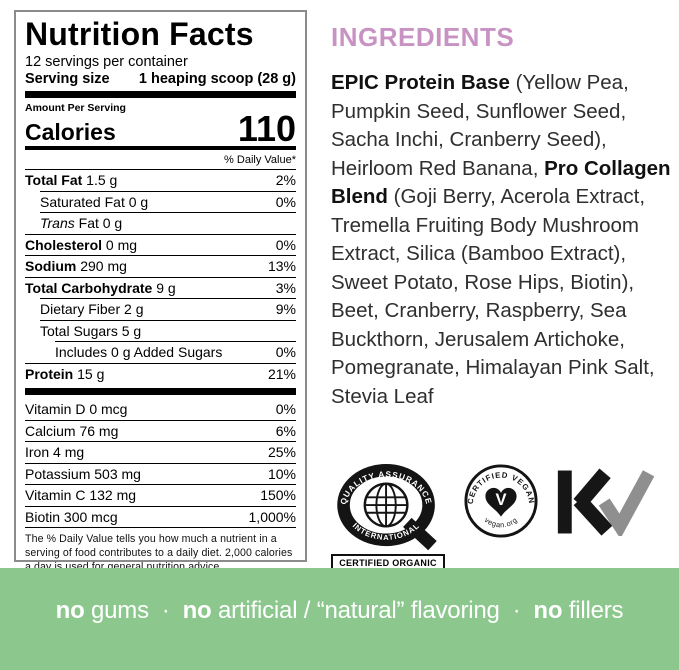 This screenshot has width=679, height=670. I want to click on vitamin-row: Vitamin D 0 mcg 0%, so click(160, 409).